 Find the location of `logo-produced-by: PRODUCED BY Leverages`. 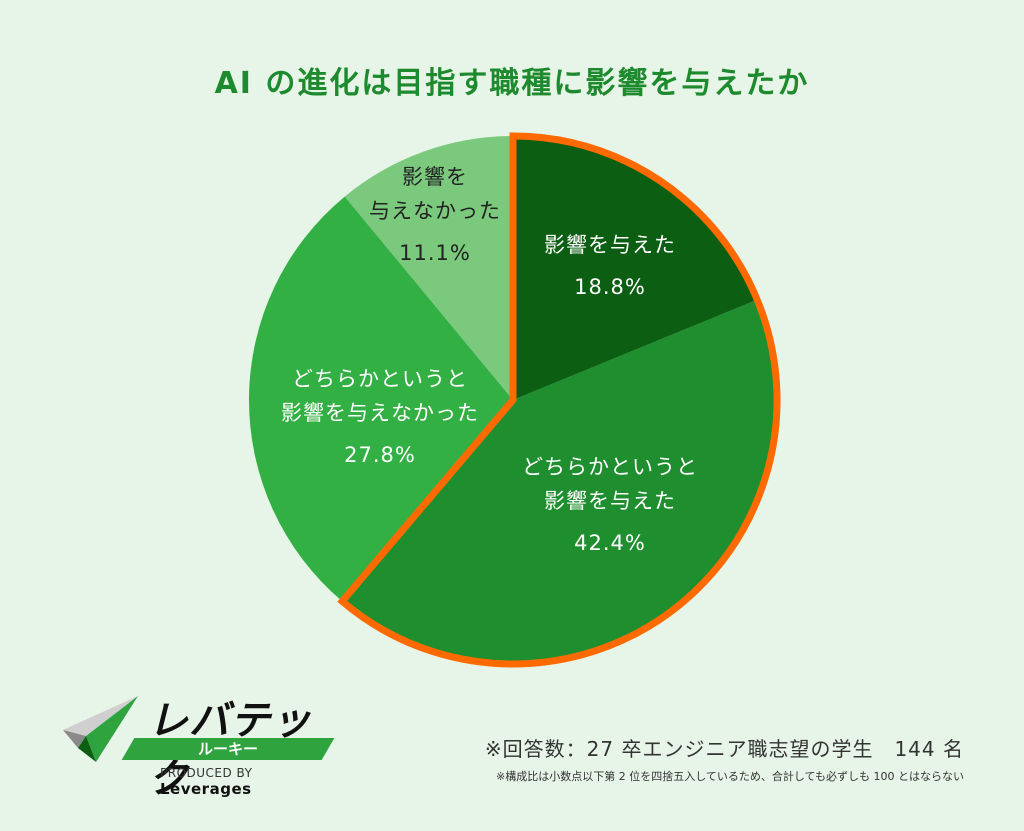

logo-produced-by: PRODUCED BY Leverages is located at coordinates (249, 782).